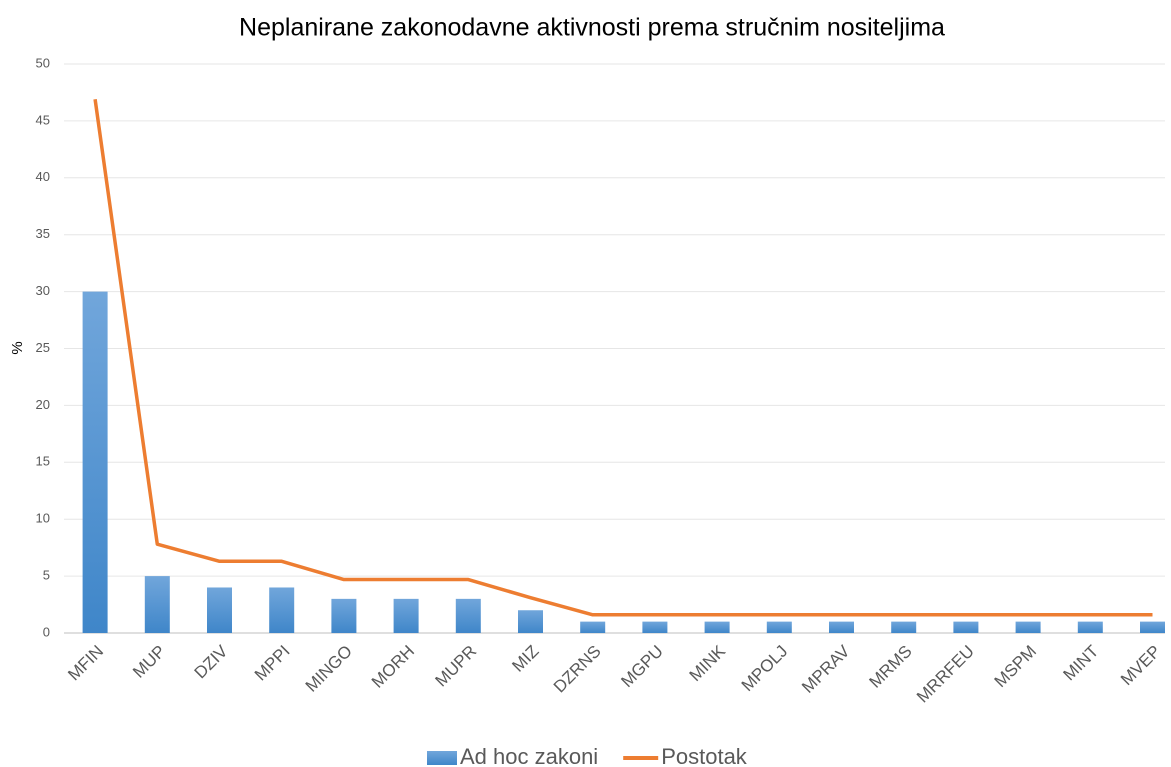  Describe the element at coordinates (641, 666) in the screenshot. I see `x-tick-label: MGPU` at that location.